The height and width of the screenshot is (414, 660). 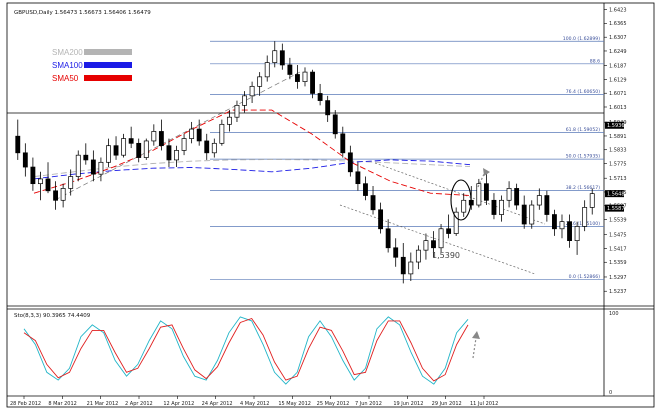 I want to click on price-marker-label-0: 1.5648, so click(x=616, y=194).